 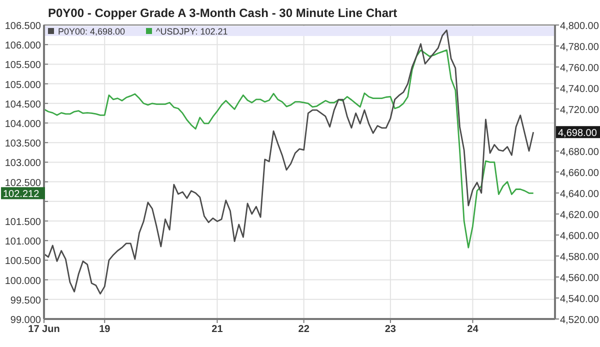 I want to click on text: 102.212, so click(x=21, y=194).